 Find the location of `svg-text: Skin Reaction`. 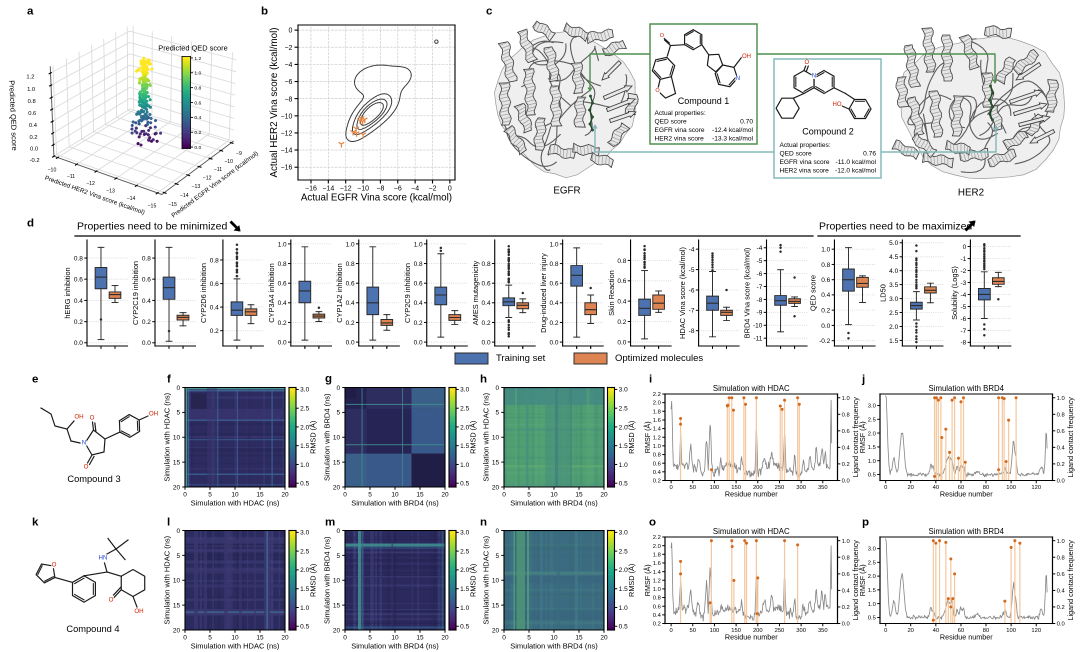

svg-text: Skin Reaction is located at coordinates (611, 293).